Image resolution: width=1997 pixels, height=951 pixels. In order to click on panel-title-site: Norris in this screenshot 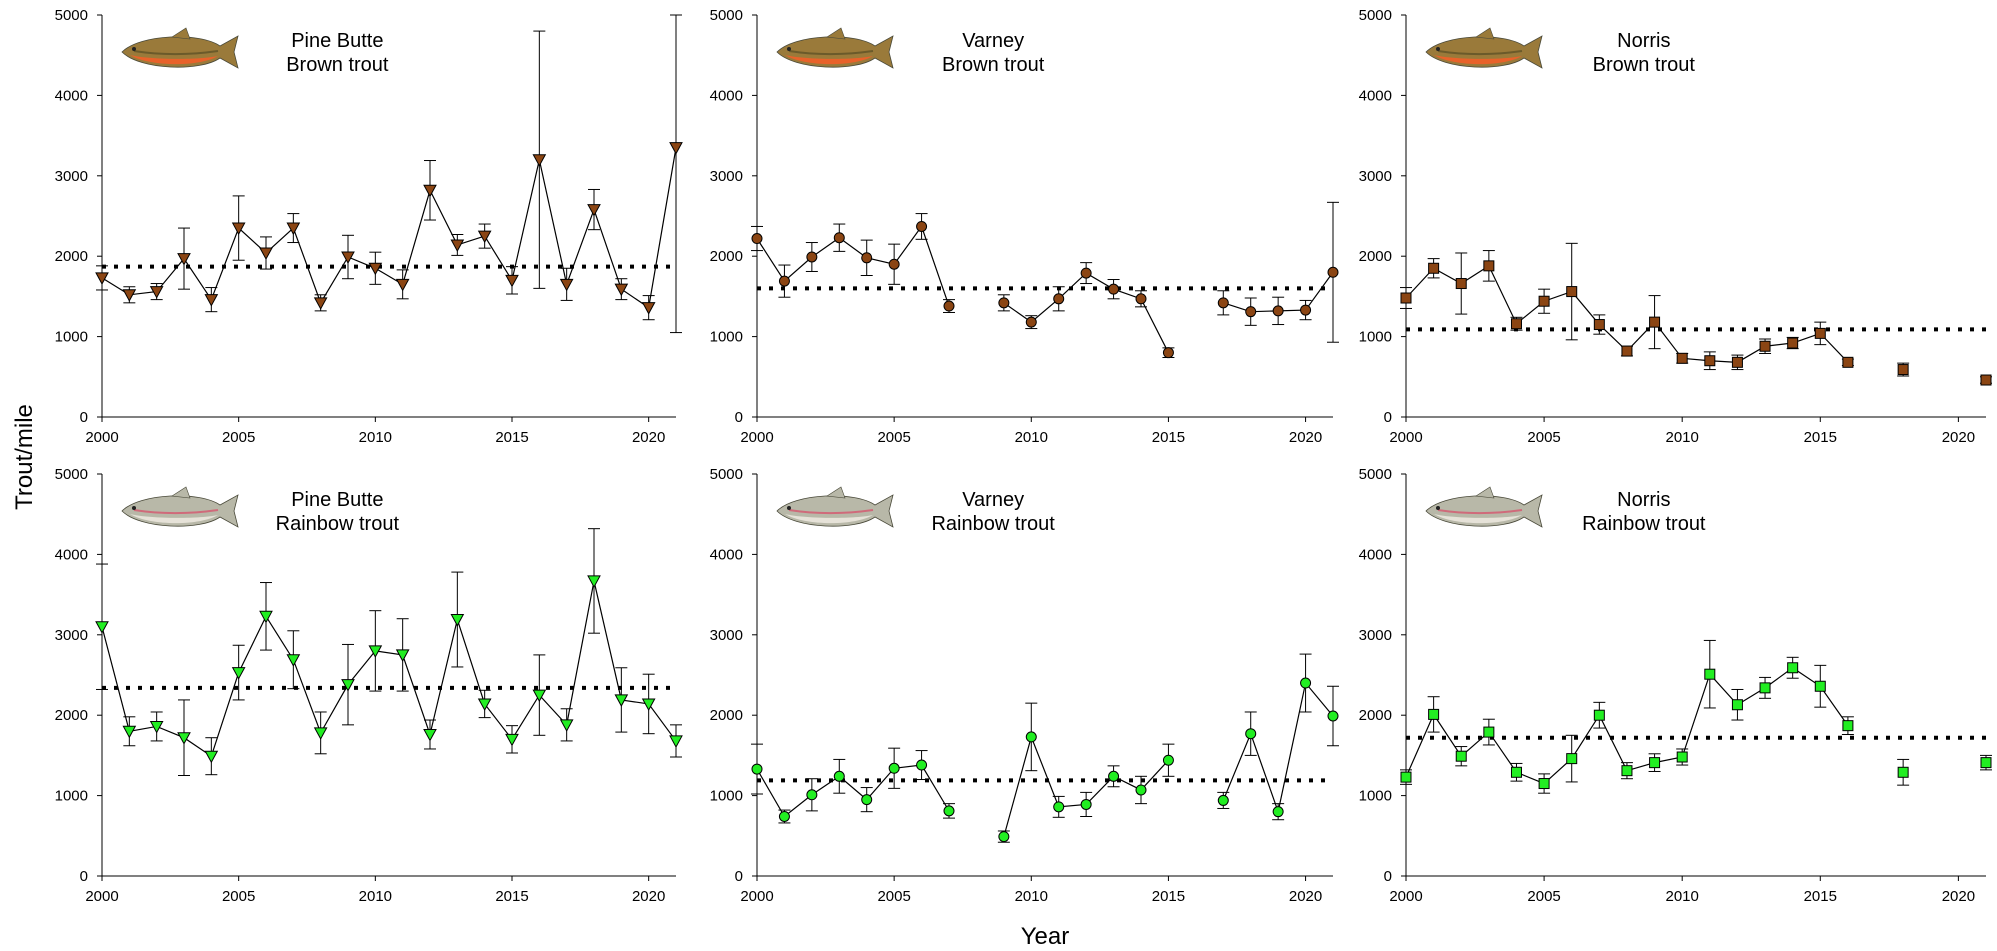, I will do `click(1643, 500)`.